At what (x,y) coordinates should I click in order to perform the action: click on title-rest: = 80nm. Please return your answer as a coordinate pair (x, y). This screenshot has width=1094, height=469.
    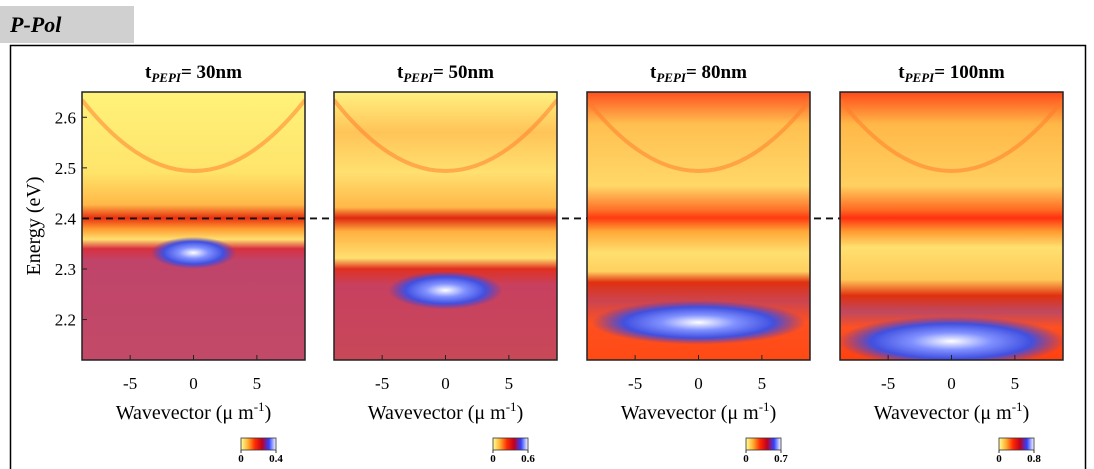
    Looking at the image, I should click on (716, 72).